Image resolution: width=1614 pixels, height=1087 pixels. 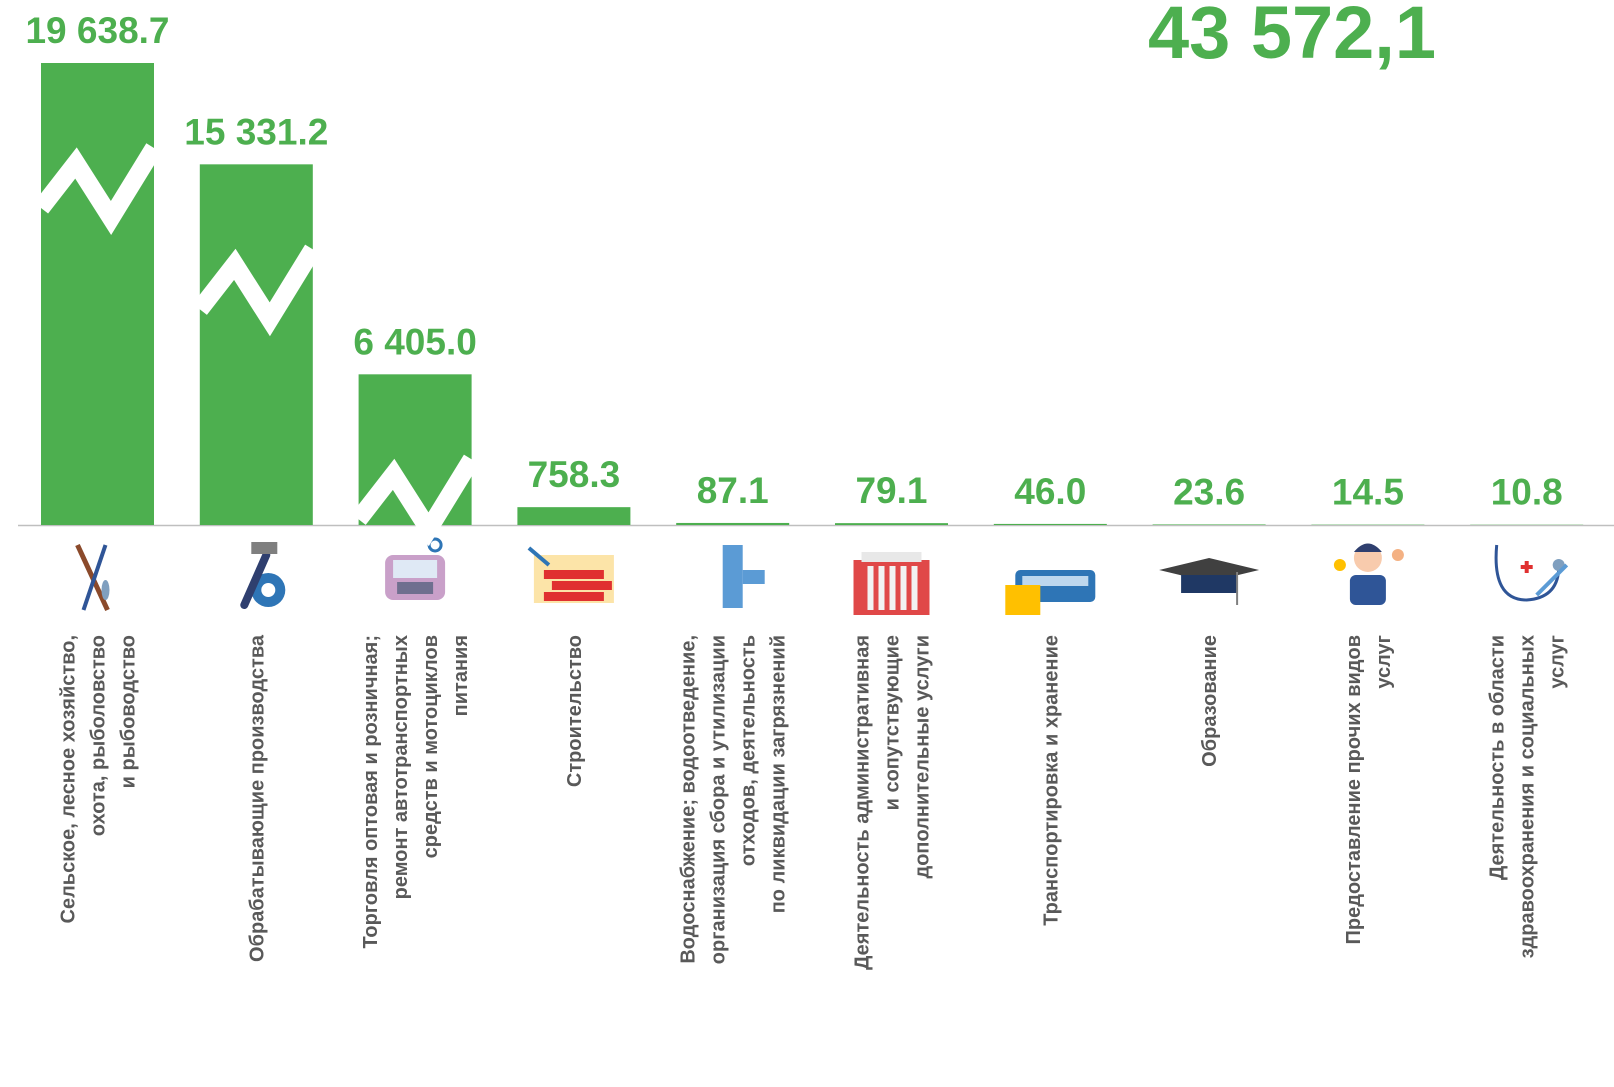 What do you see at coordinates (1368, 492) in the screenshot?
I see `value-label: 14.5` at bounding box center [1368, 492].